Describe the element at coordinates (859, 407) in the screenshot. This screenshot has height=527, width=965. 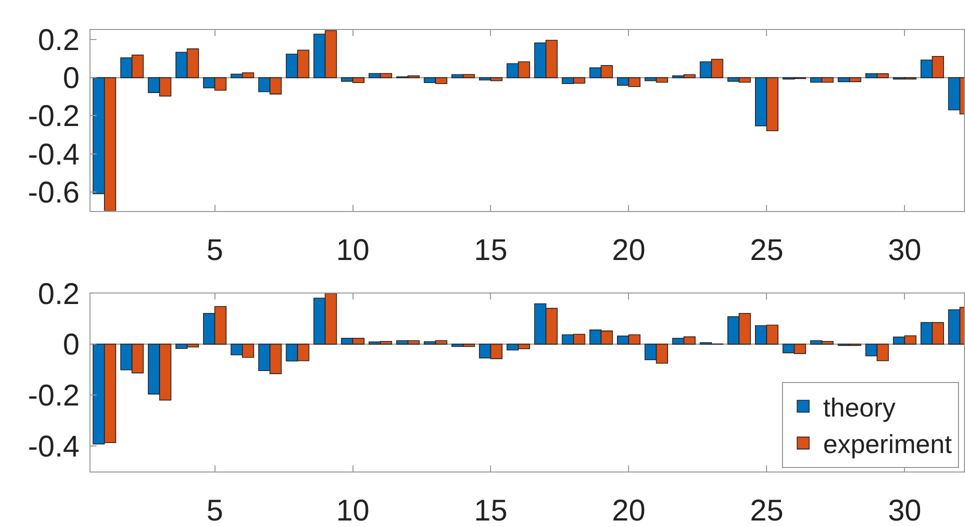
I see `legend-label: theory` at that location.